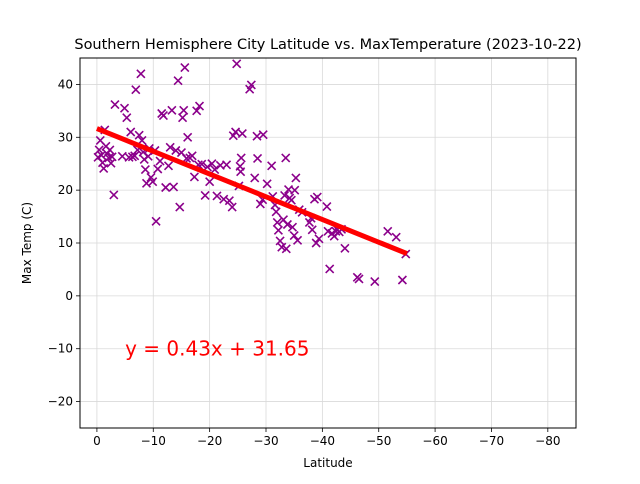  What do you see at coordinates (217, 349) in the screenshot?
I see `regression-equation-annotation: y = 0.43x + 31.65` at bounding box center [217, 349].